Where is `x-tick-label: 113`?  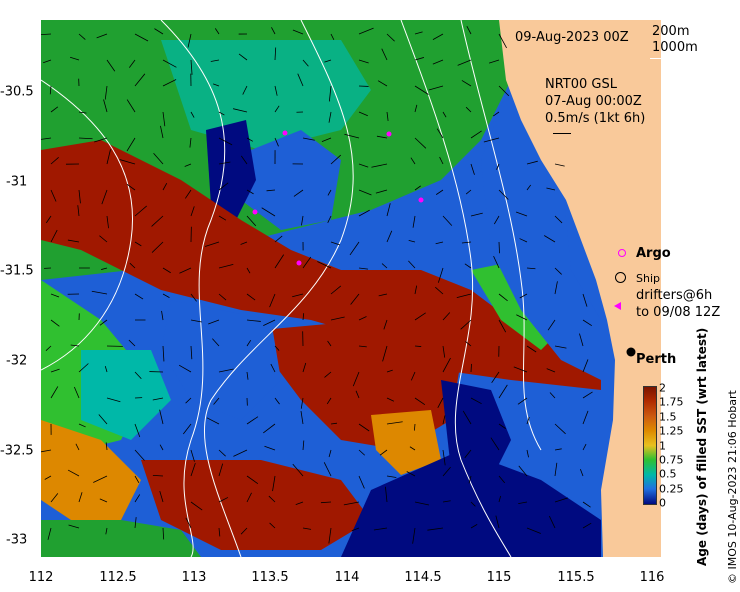
x-tick-label: 113 is located at coordinates (194, 577).